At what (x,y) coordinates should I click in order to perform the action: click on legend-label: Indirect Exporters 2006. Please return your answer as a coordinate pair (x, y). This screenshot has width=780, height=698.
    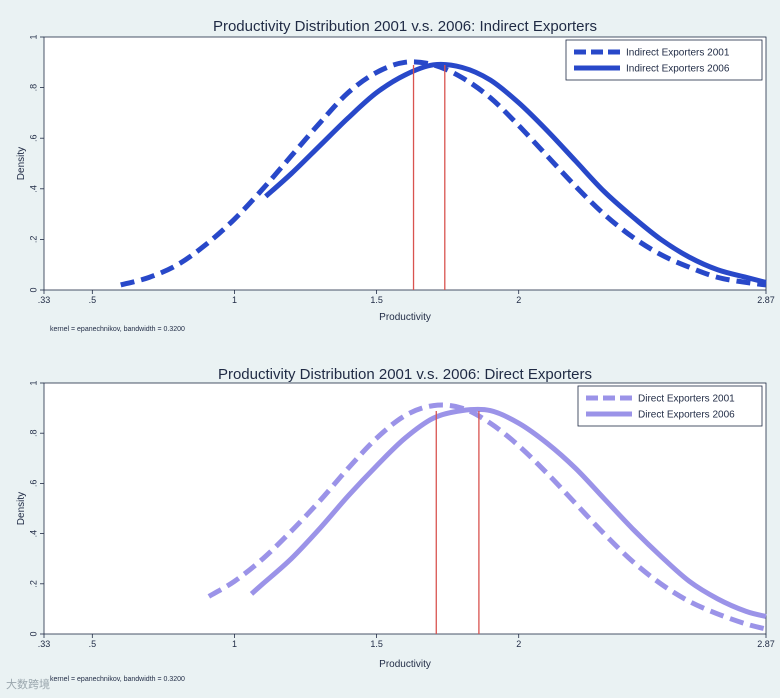
    Looking at the image, I should click on (678, 69).